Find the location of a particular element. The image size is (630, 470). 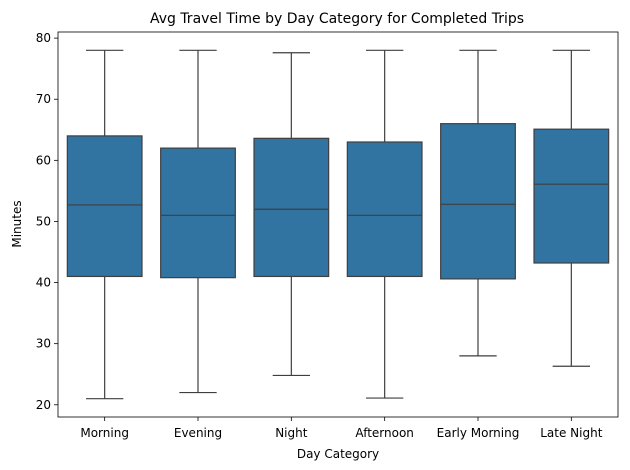

y-tick-label: 20 is located at coordinates (43, 405).